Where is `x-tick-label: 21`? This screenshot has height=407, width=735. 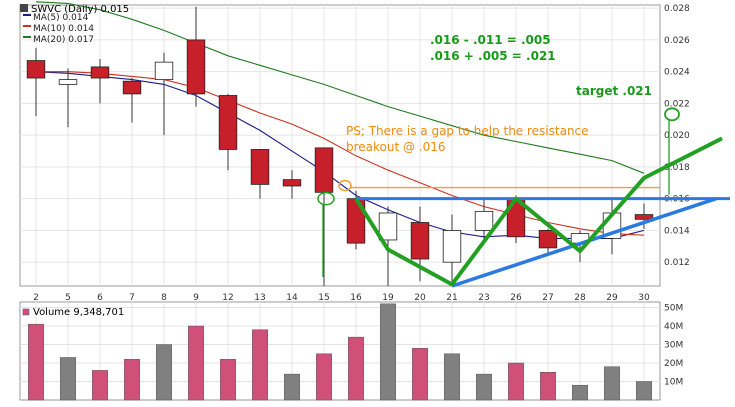 x-tick-label: 21 is located at coordinates (451, 298).